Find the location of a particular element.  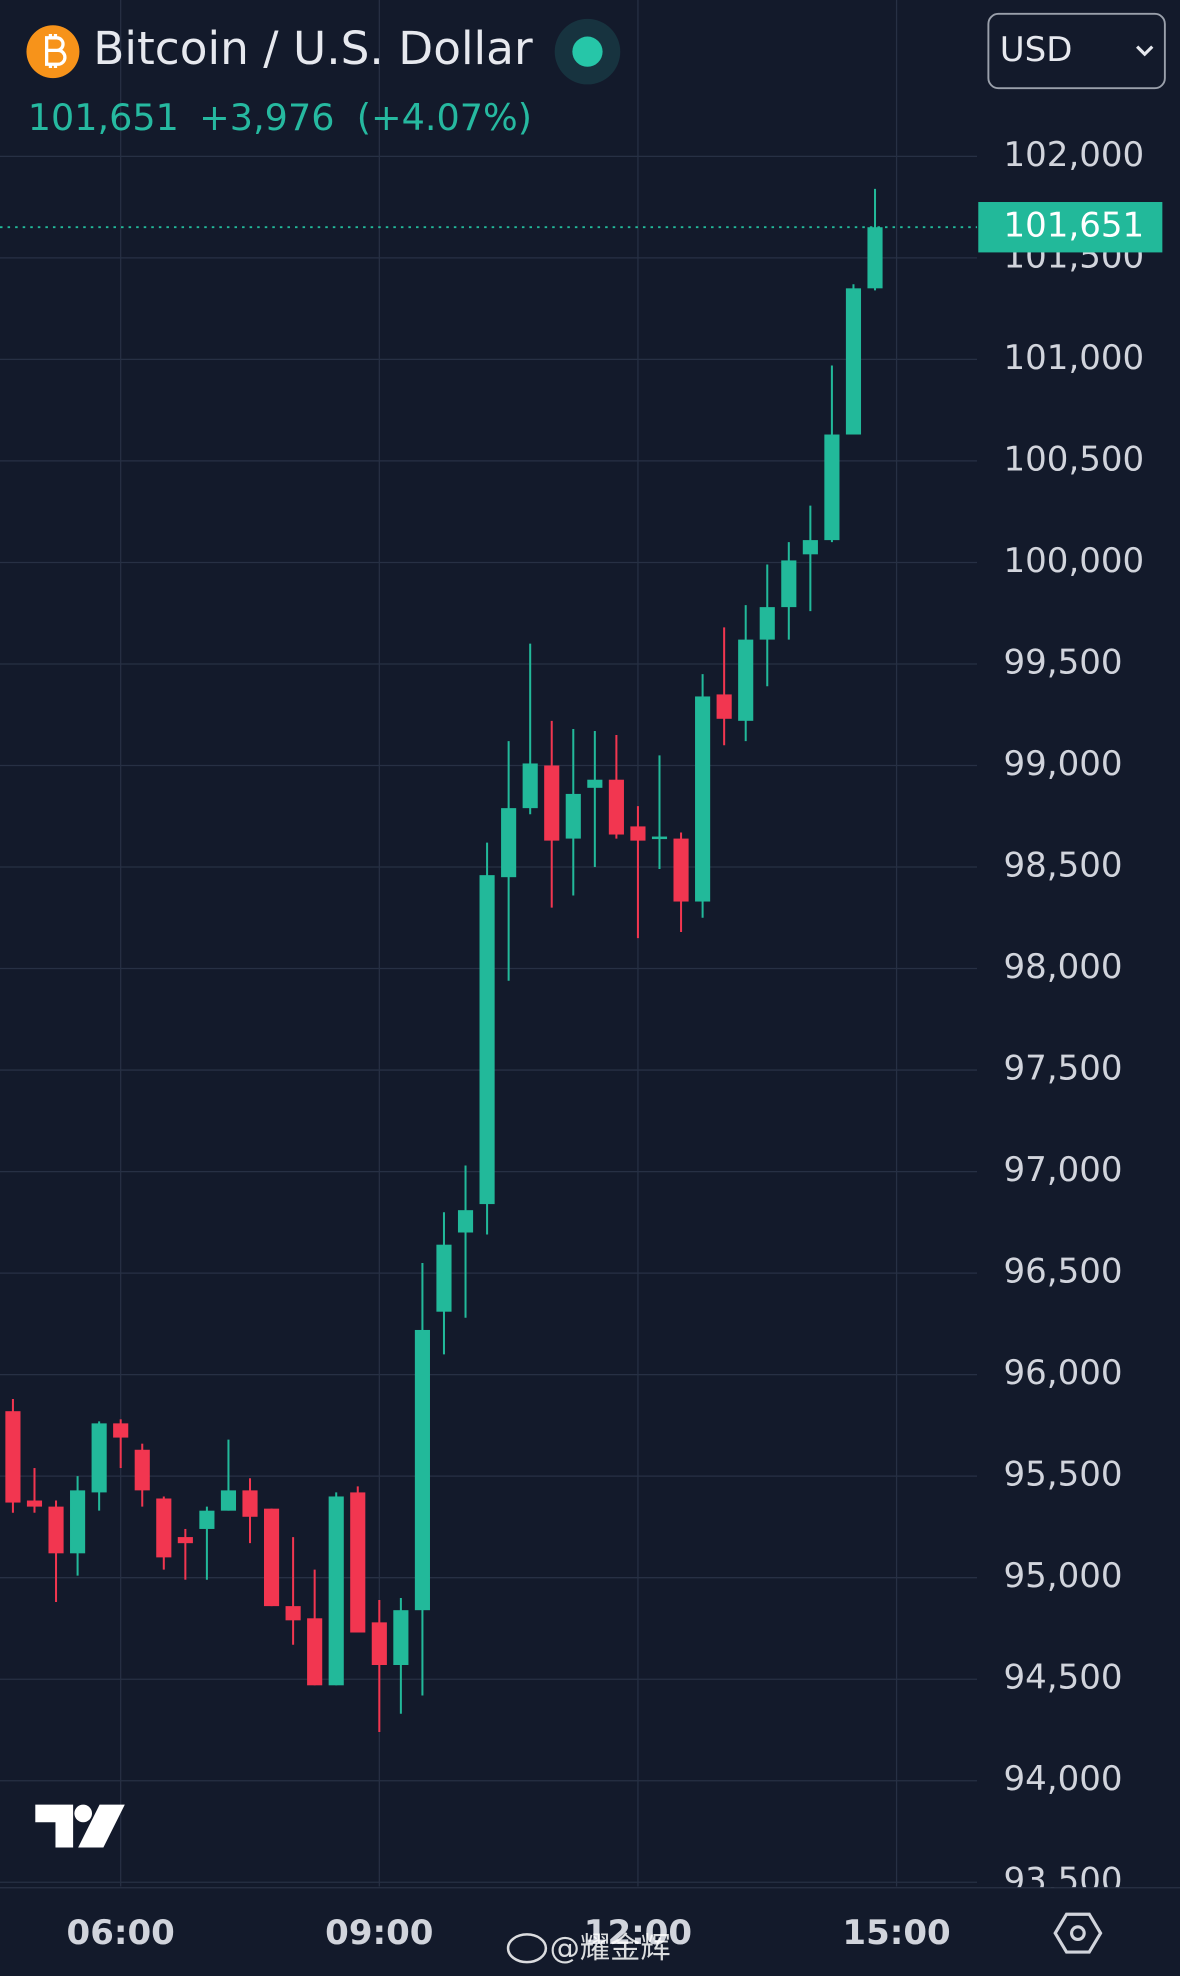

y-tick-label: 96,500 is located at coordinates (1063, 1272).